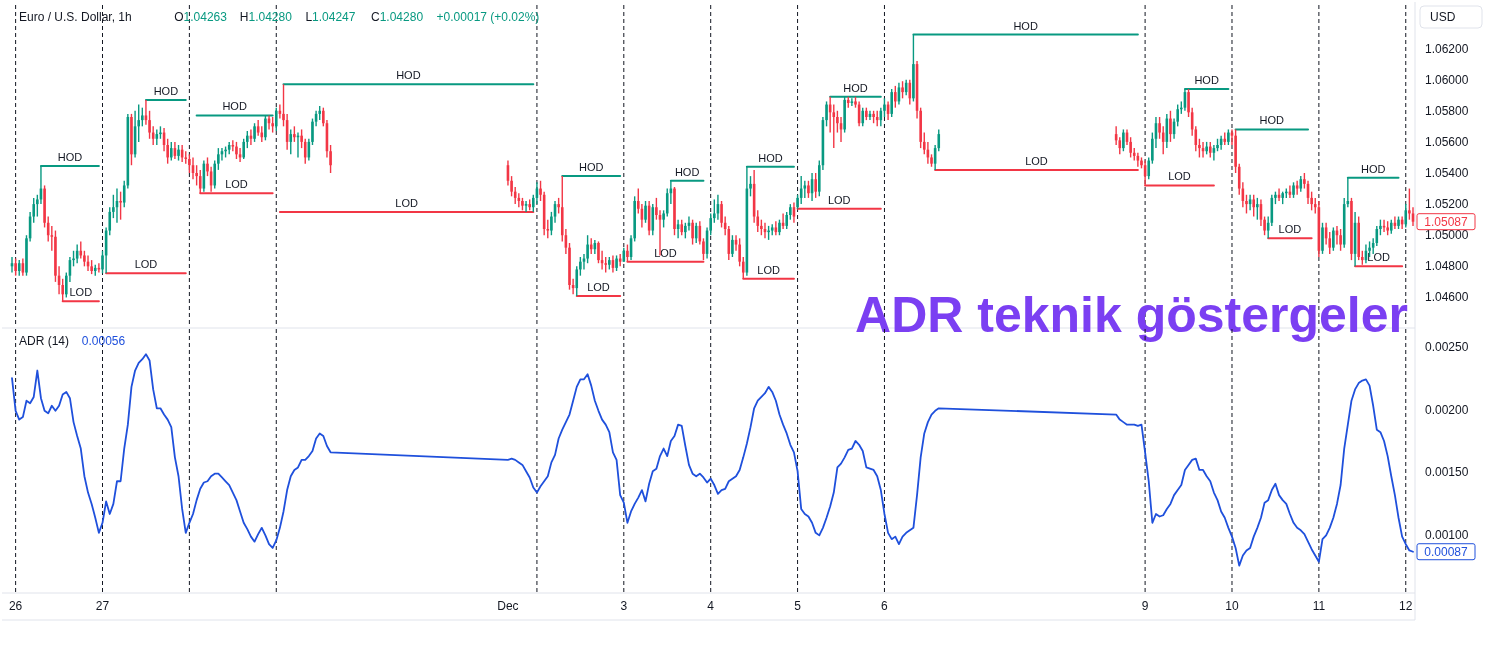 This screenshot has height=656, width=1499. Describe the element at coordinates (1447, 472) in the screenshot. I see `y-tick-label: 0.00150` at that location.